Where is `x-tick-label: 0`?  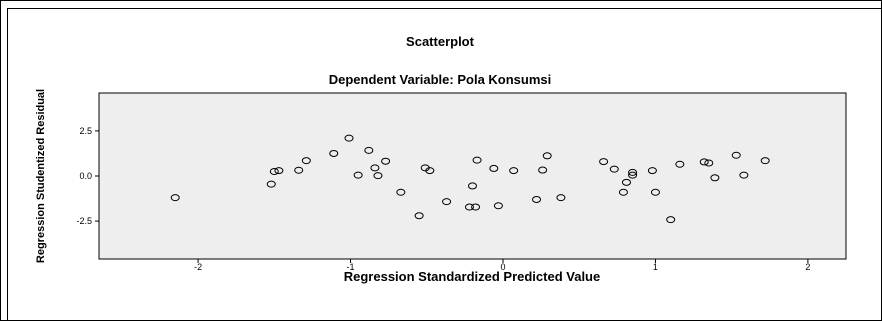 x-tick-label: 0 is located at coordinates (502, 267).